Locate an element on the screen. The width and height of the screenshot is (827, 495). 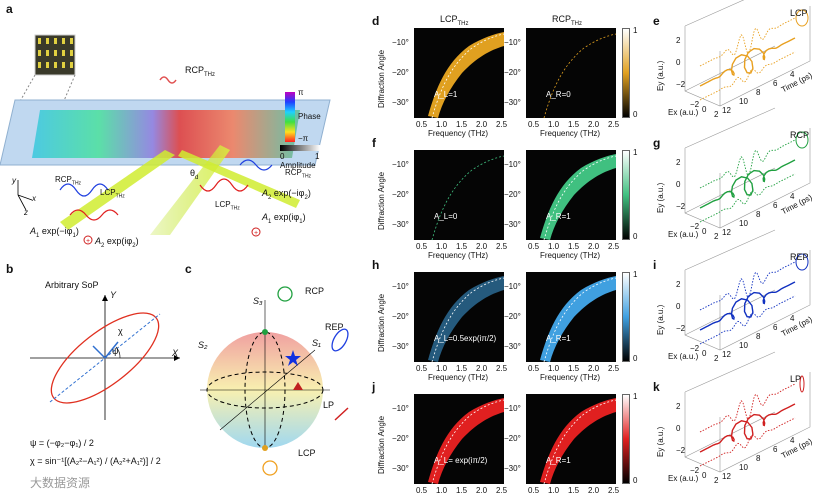
colorbar-max: 1 is located at coordinates (635, 396).